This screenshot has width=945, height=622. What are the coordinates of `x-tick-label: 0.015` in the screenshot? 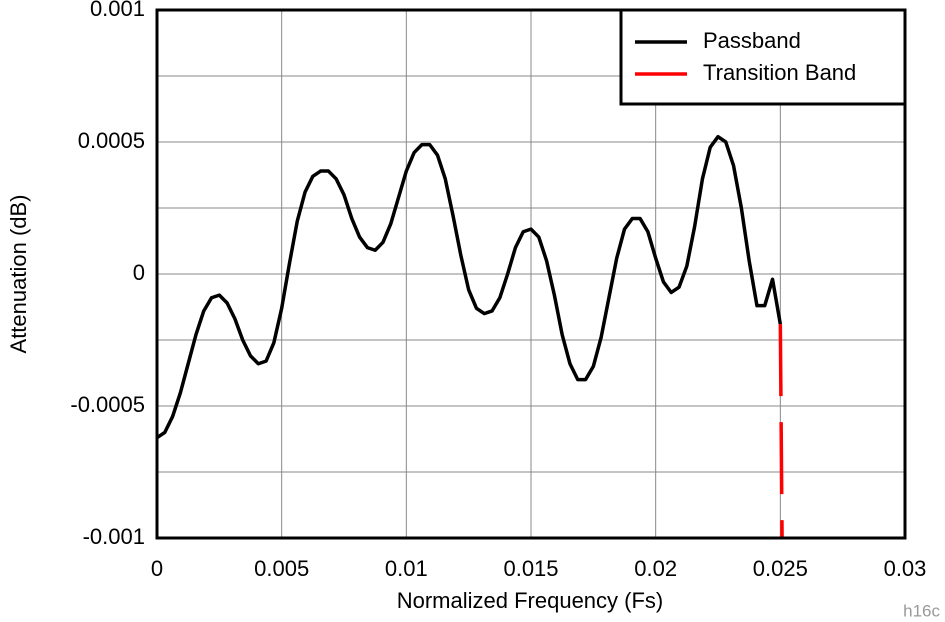 It's located at (530, 568).